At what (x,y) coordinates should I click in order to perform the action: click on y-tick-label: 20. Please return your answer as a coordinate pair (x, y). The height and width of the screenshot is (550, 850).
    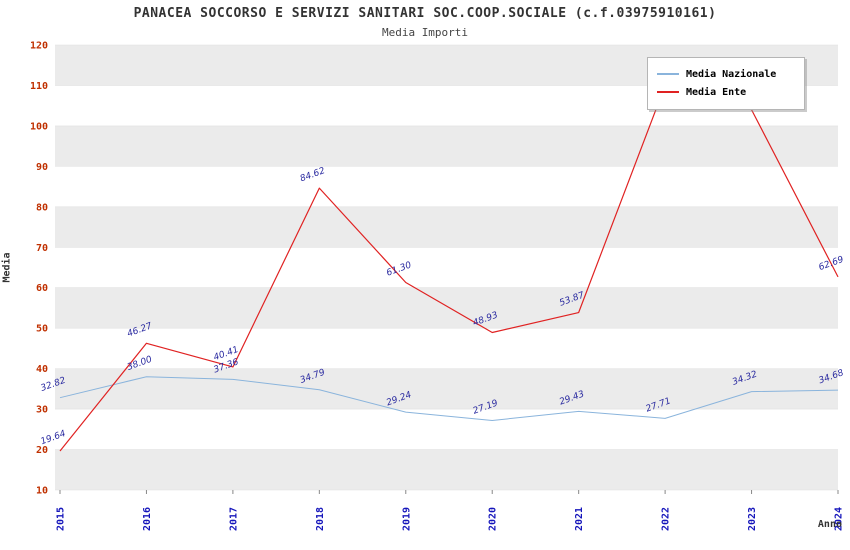
    Looking at the image, I should click on (42, 450).